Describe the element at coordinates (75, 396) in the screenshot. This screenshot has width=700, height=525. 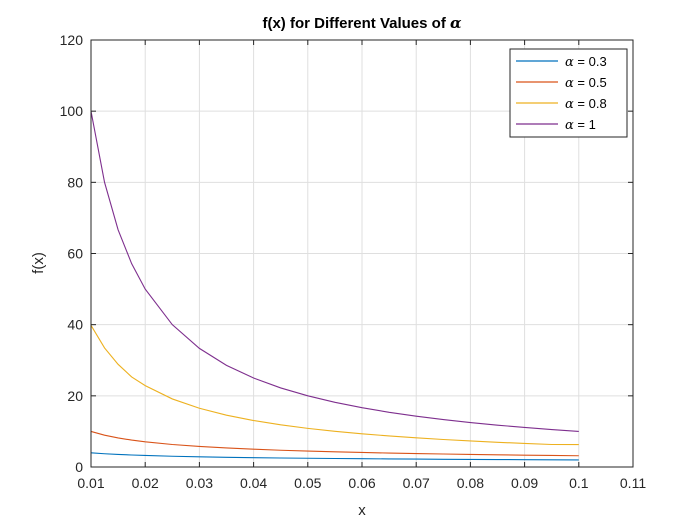
I see `y-tick-label: 20` at that location.